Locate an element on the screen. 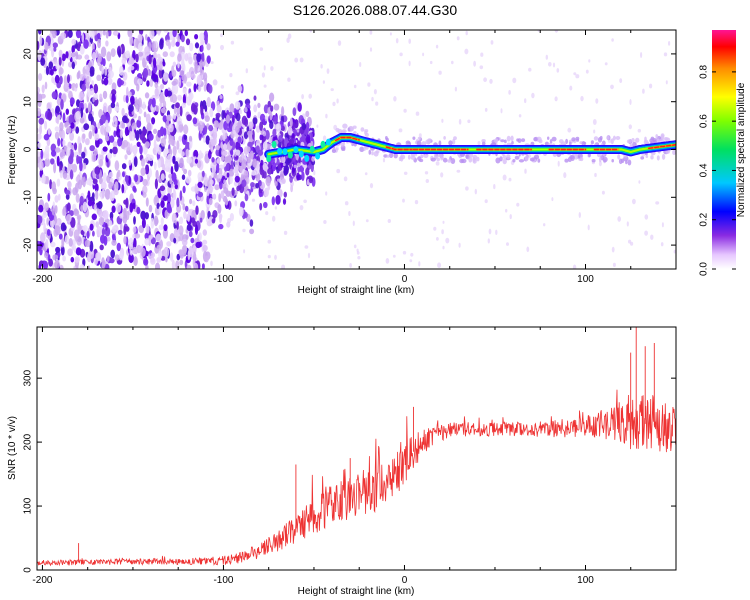 This screenshot has width=750, height=600. colorbar-tick-label: 0.8 is located at coordinates (704, 71).